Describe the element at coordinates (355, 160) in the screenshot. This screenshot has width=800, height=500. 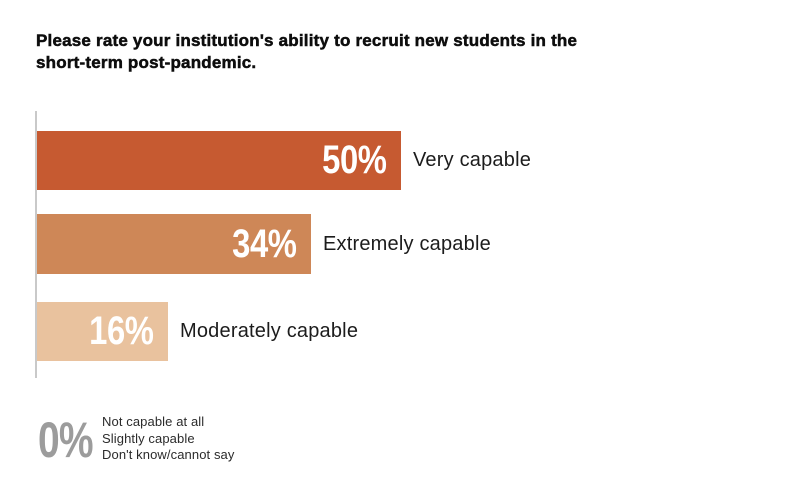
I see `bar-value-label: 50%` at that location.